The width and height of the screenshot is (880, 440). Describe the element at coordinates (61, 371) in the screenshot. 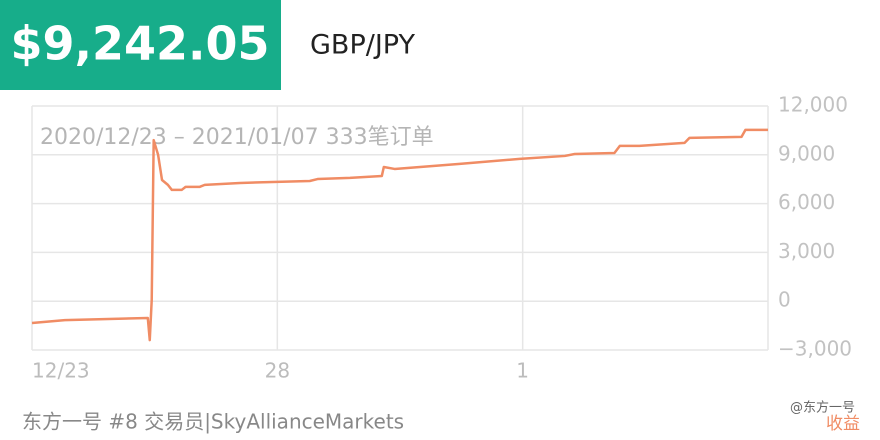

I see `x-tick-label: 12/23` at that location.